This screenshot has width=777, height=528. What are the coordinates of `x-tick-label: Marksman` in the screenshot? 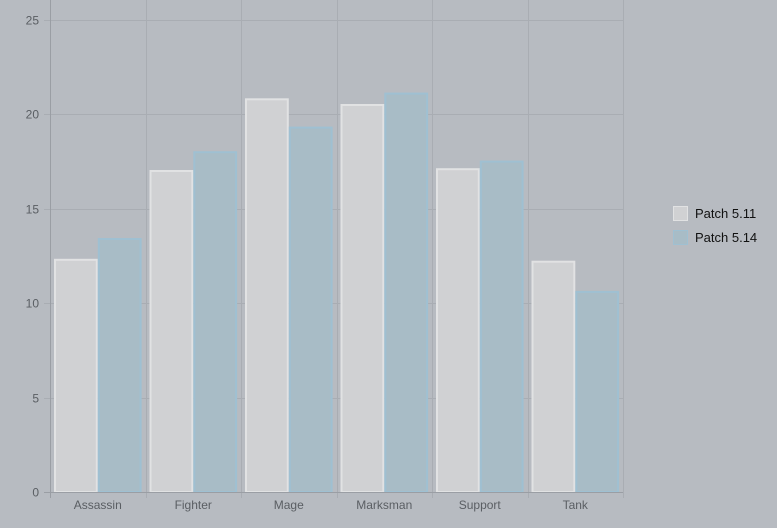 It's located at (384, 505).